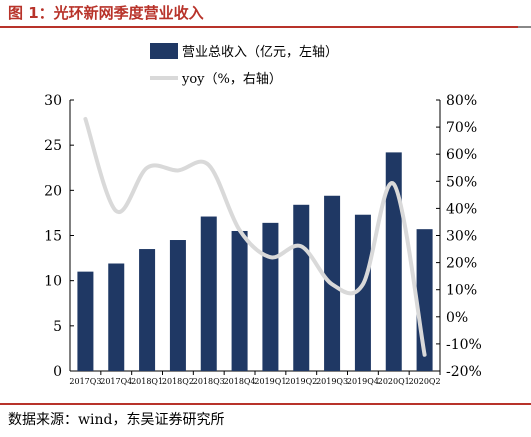  What do you see at coordinates (85, 381) in the screenshot?
I see `x-tick-label: 2017Q3` at bounding box center [85, 381].